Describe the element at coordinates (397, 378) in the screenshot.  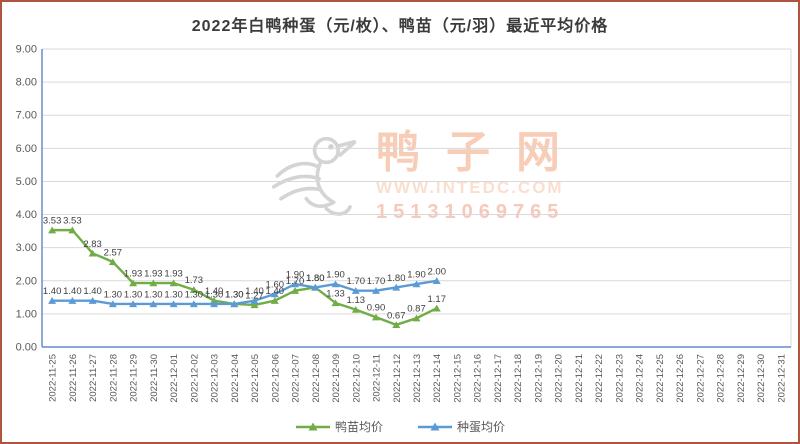
I see `x-tick-label: 2022-12-12` at that location.